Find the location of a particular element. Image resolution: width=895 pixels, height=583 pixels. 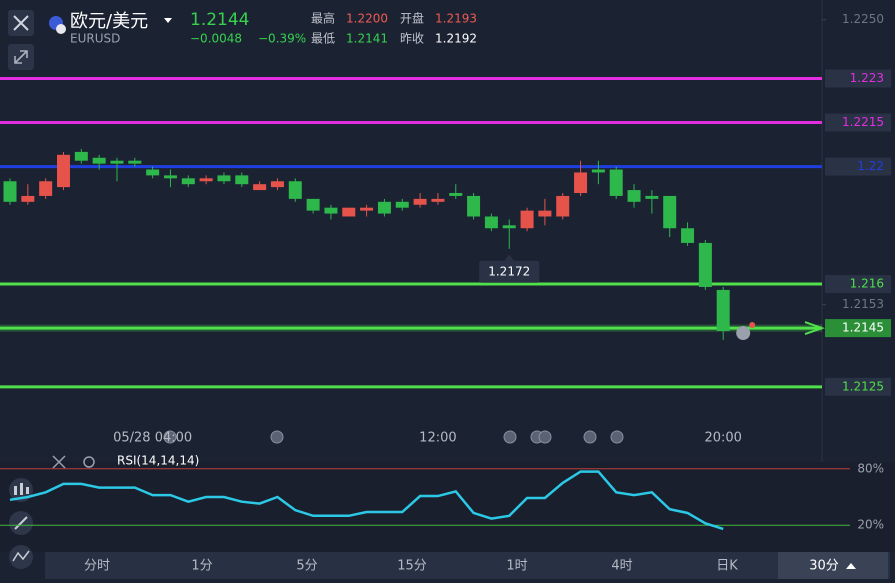

stat-label: 开盘 is located at coordinates (412, 18).